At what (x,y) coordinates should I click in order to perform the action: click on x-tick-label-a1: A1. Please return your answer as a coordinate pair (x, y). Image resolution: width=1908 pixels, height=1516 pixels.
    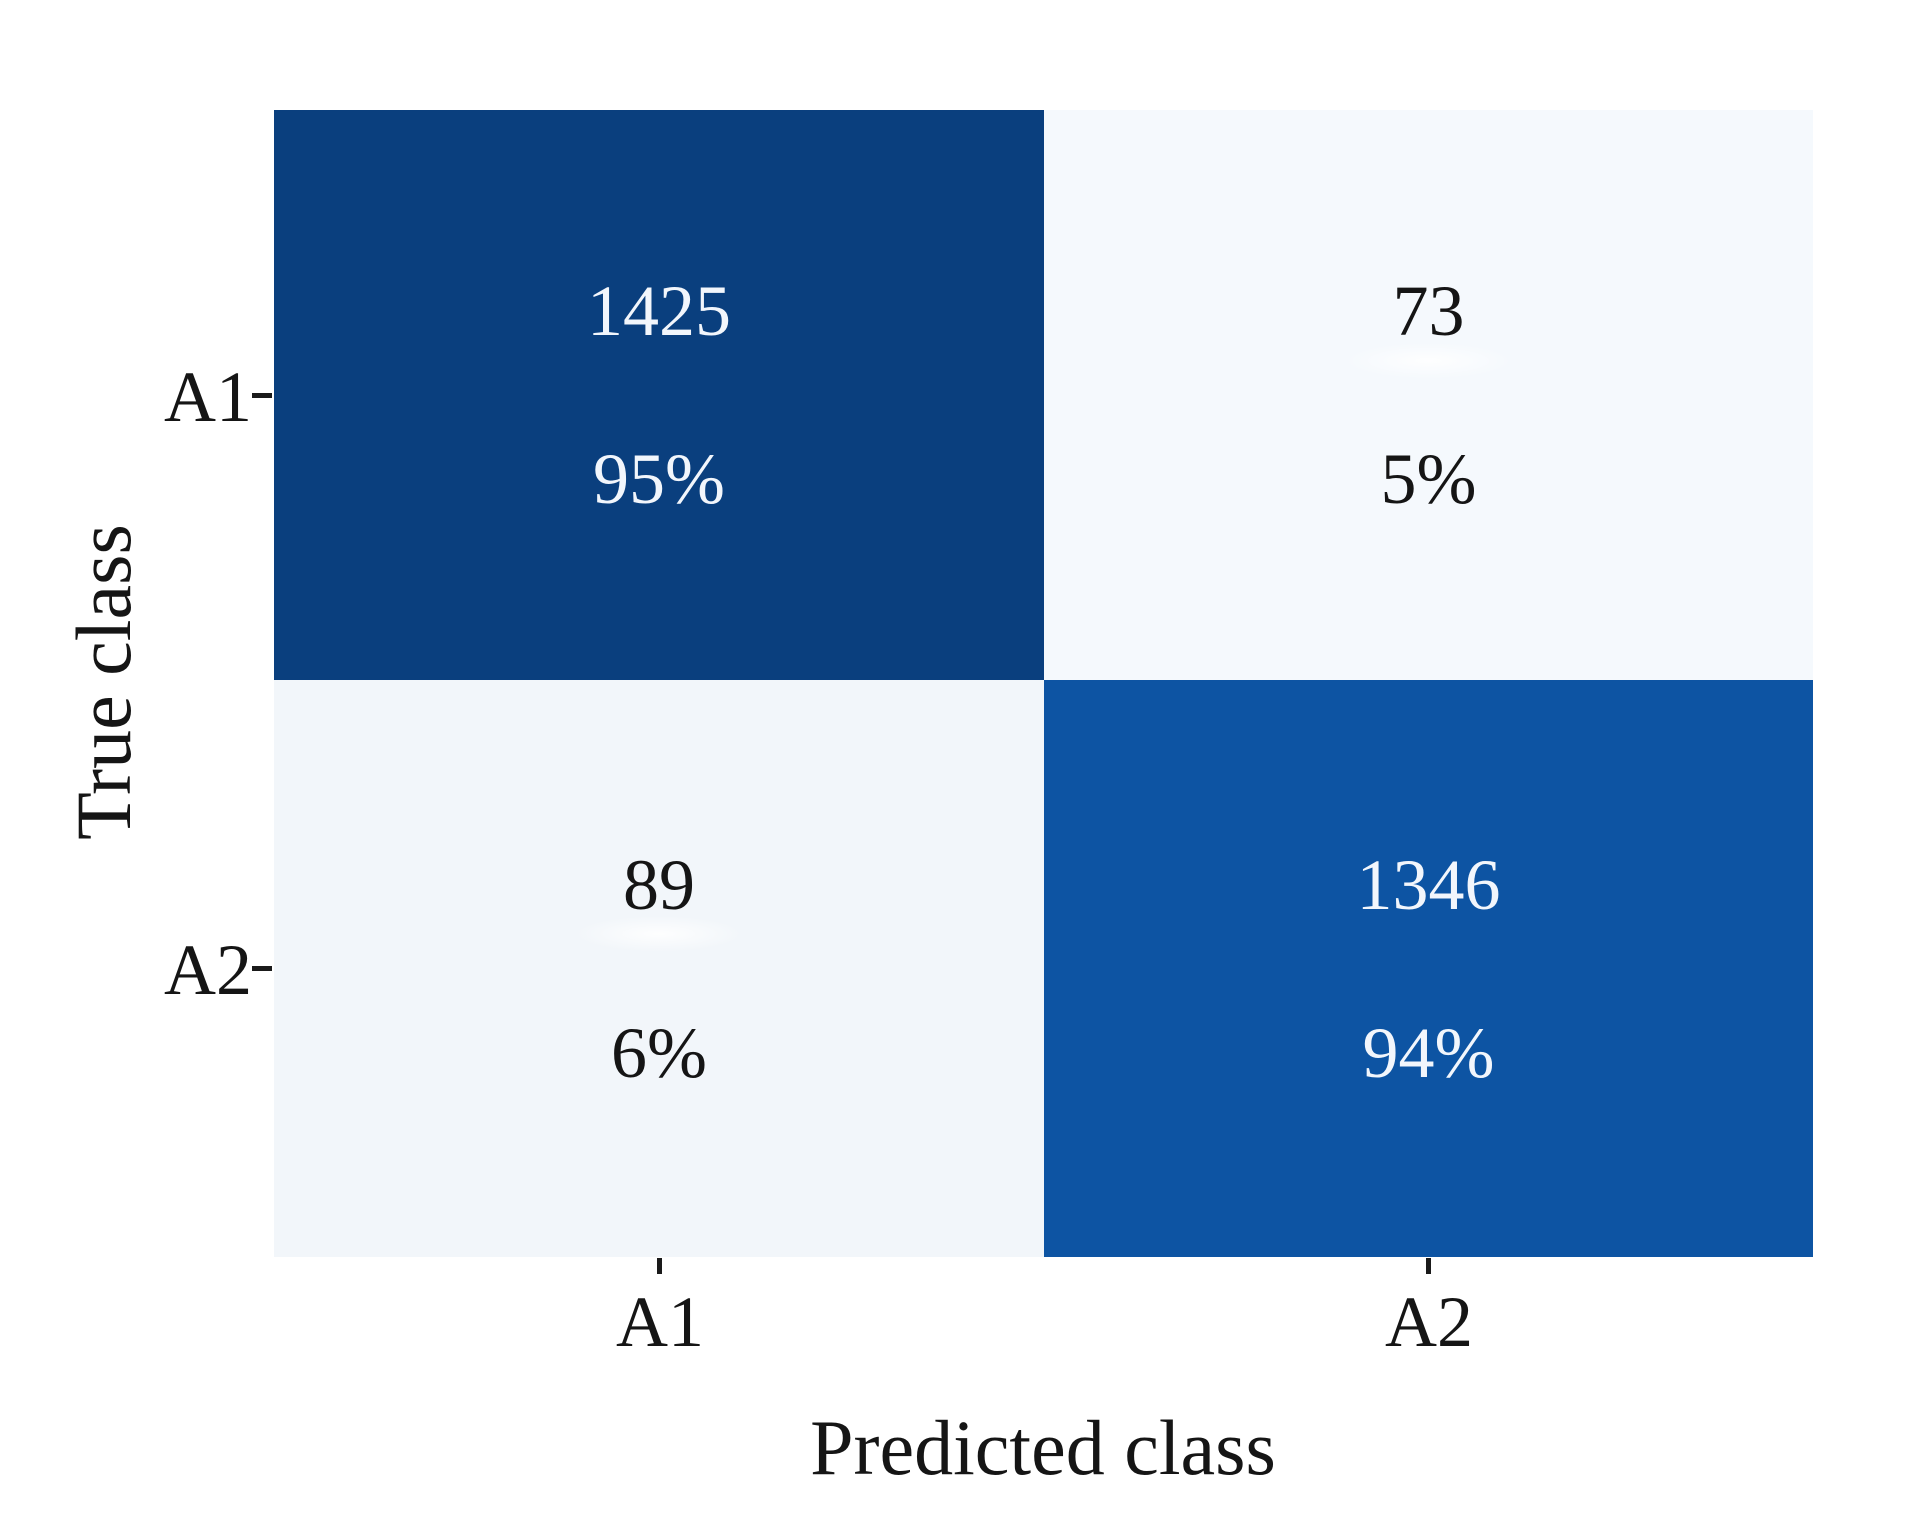
    Looking at the image, I should click on (660, 1322).